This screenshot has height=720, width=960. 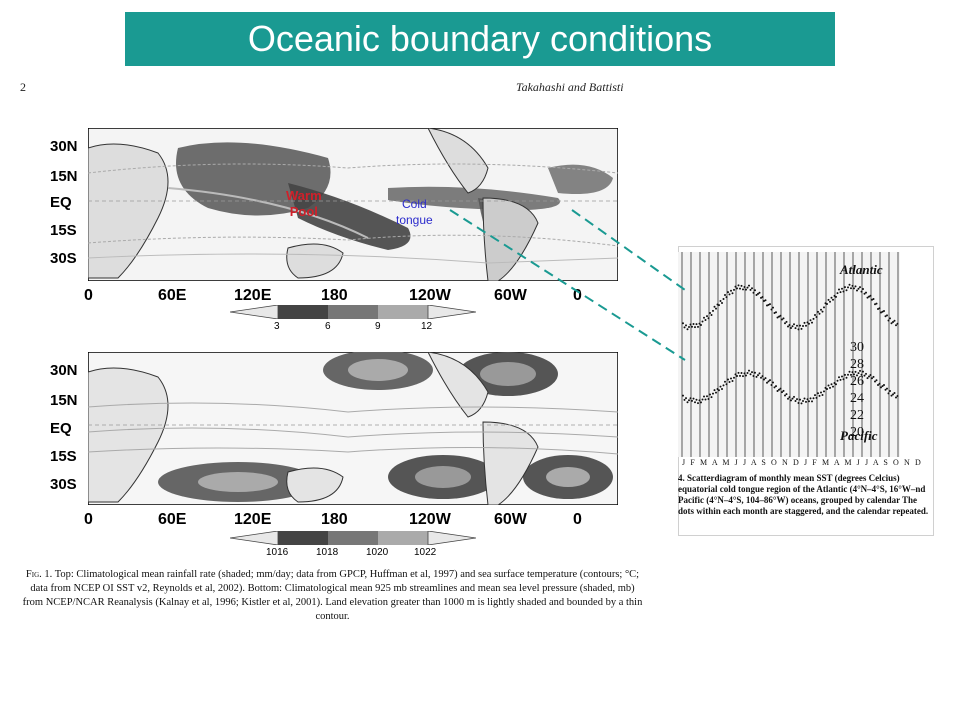 What do you see at coordinates (577, 519) in the screenshot?
I see `bottom-lon-0-end: 0` at bounding box center [577, 519].